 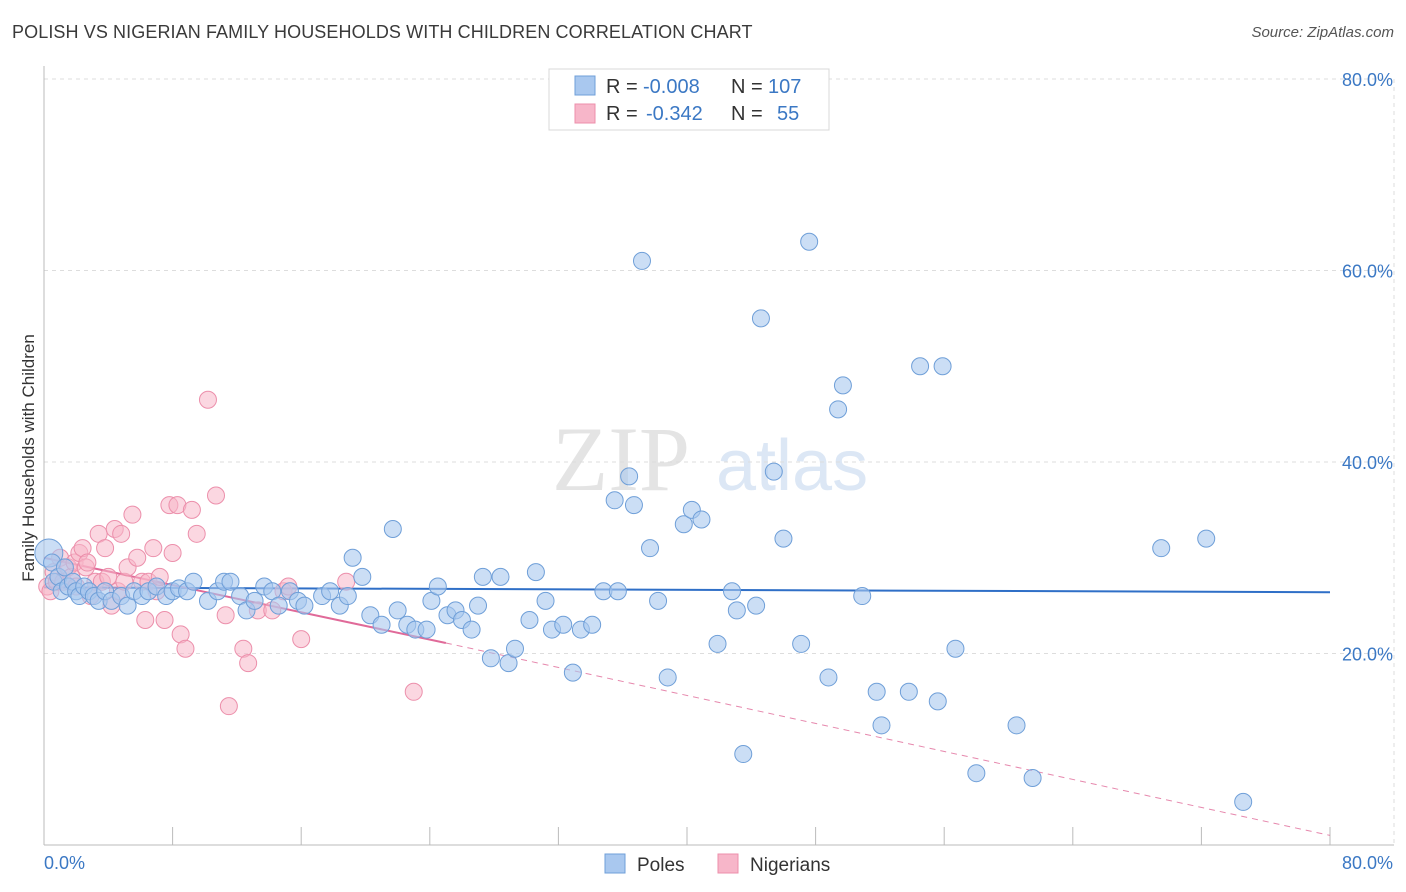 What do you see at coordinates (1367, 80) in the screenshot?
I see `y-tick-label: 80.0%` at bounding box center [1367, 80].